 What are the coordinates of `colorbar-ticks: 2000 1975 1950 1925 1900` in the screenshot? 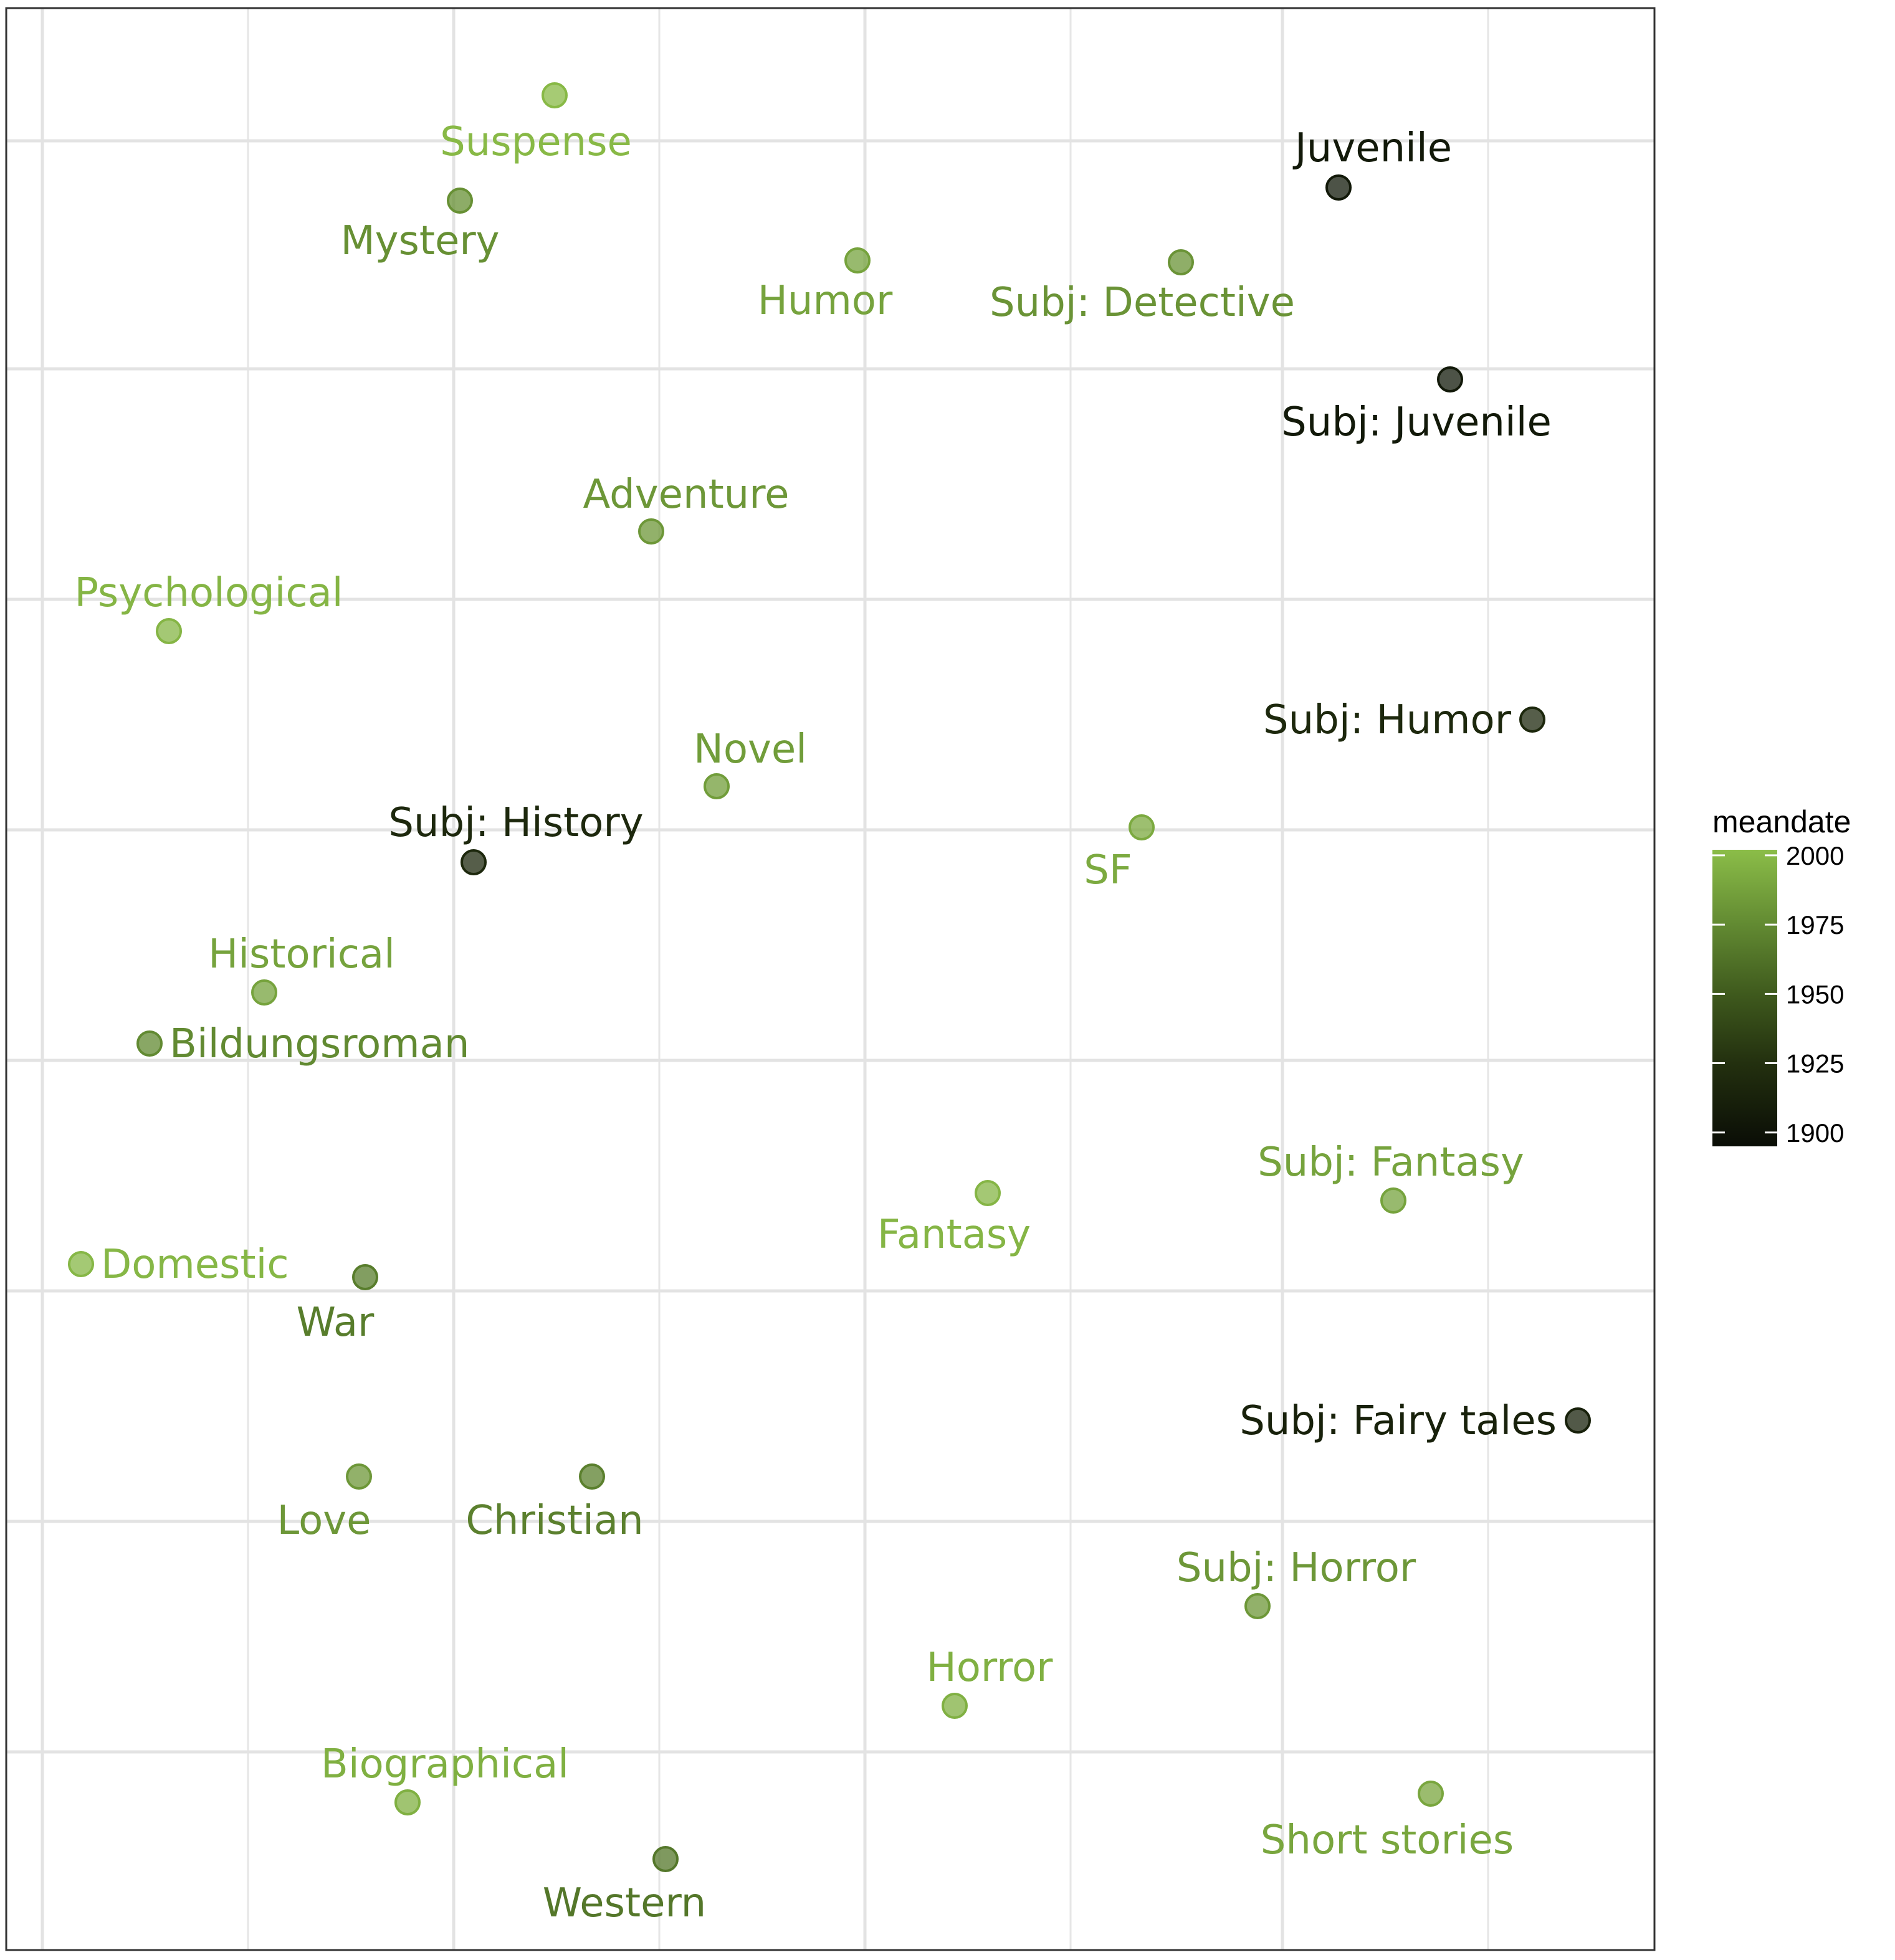 It's located at (1778, 994).